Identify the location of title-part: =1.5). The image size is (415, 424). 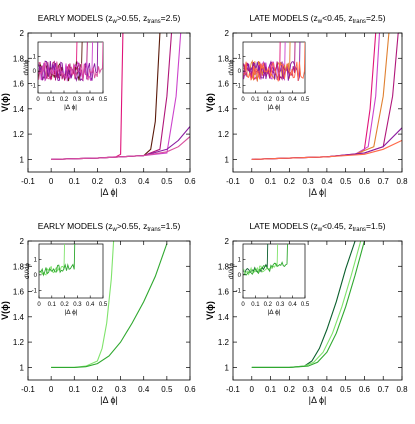
(376, 226).